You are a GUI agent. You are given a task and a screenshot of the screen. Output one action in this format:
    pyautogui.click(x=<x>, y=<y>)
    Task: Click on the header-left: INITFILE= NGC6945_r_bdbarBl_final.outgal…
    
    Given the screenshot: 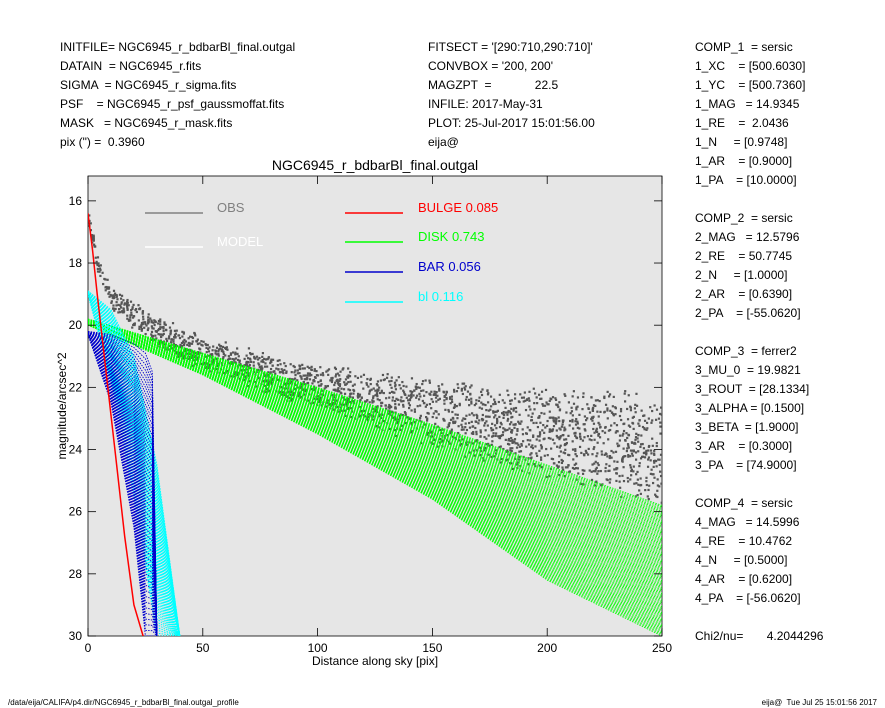 What is the action you would take?
    pyautogui.click(x=177, y=95)
    